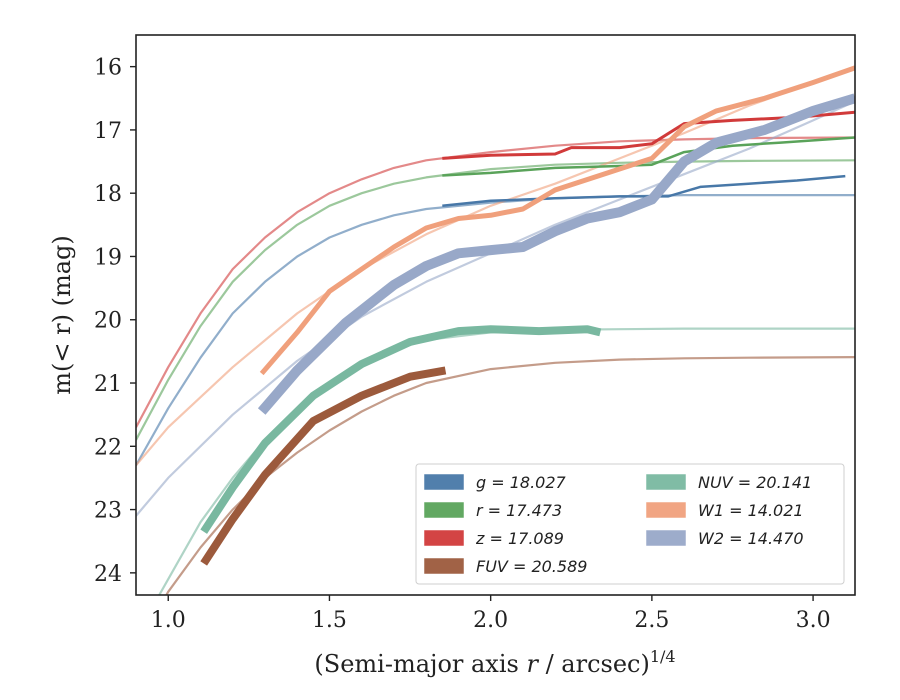  I want to click on profile-r, so click(648, 156).